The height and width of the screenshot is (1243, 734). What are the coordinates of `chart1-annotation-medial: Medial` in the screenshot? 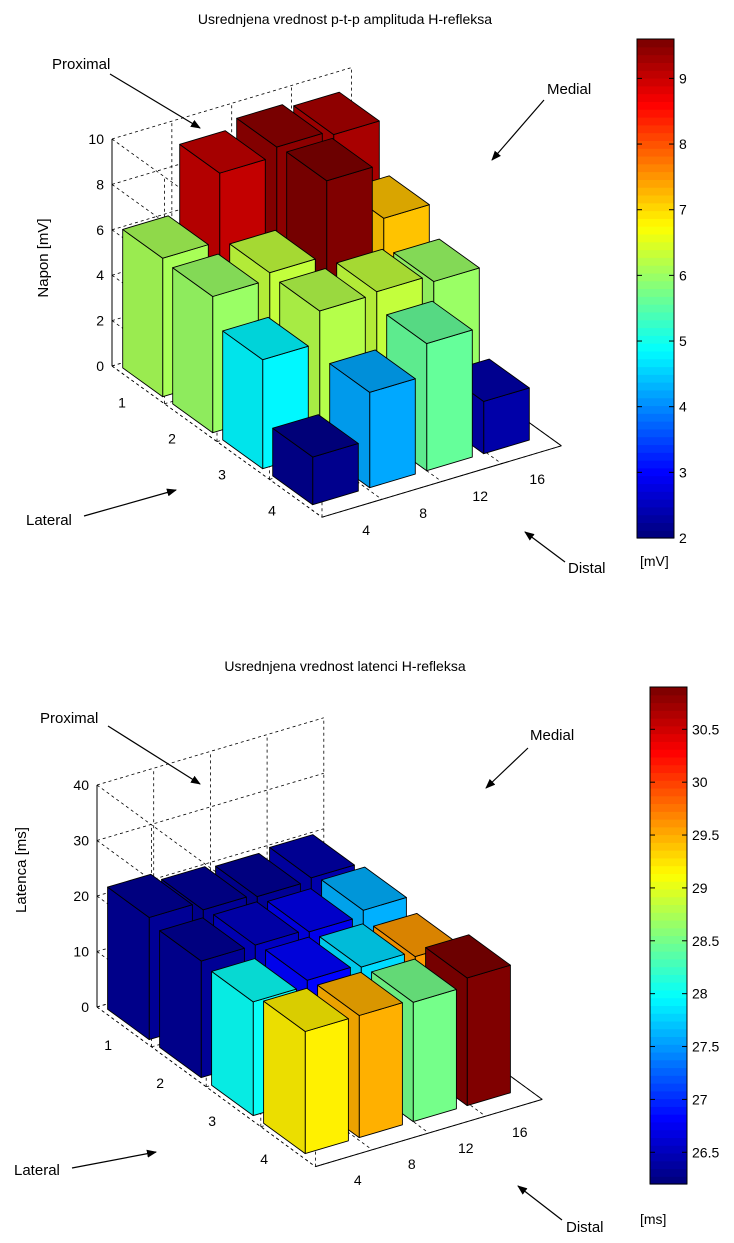 It's located at (569, 89).